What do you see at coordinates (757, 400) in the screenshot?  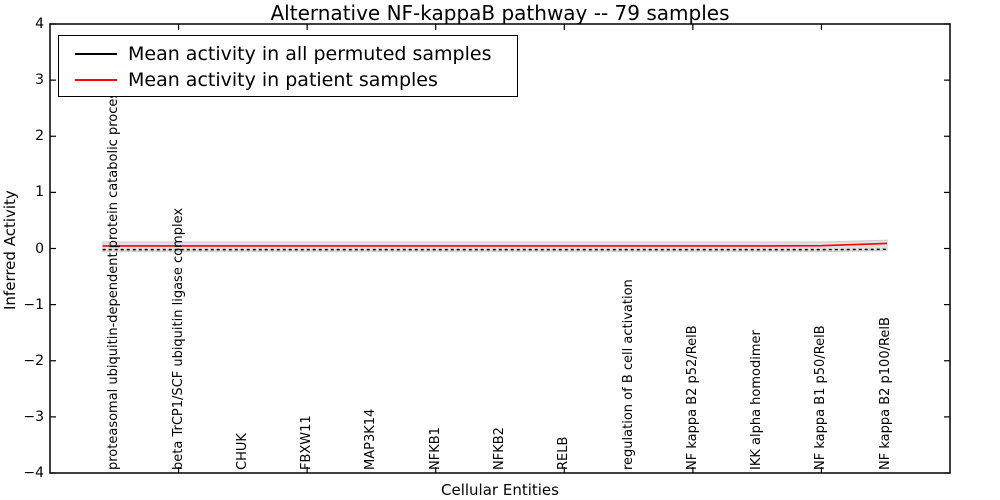 I see `x-tick-label: IKK alpha homodimer` at bounding box center [757, 400].